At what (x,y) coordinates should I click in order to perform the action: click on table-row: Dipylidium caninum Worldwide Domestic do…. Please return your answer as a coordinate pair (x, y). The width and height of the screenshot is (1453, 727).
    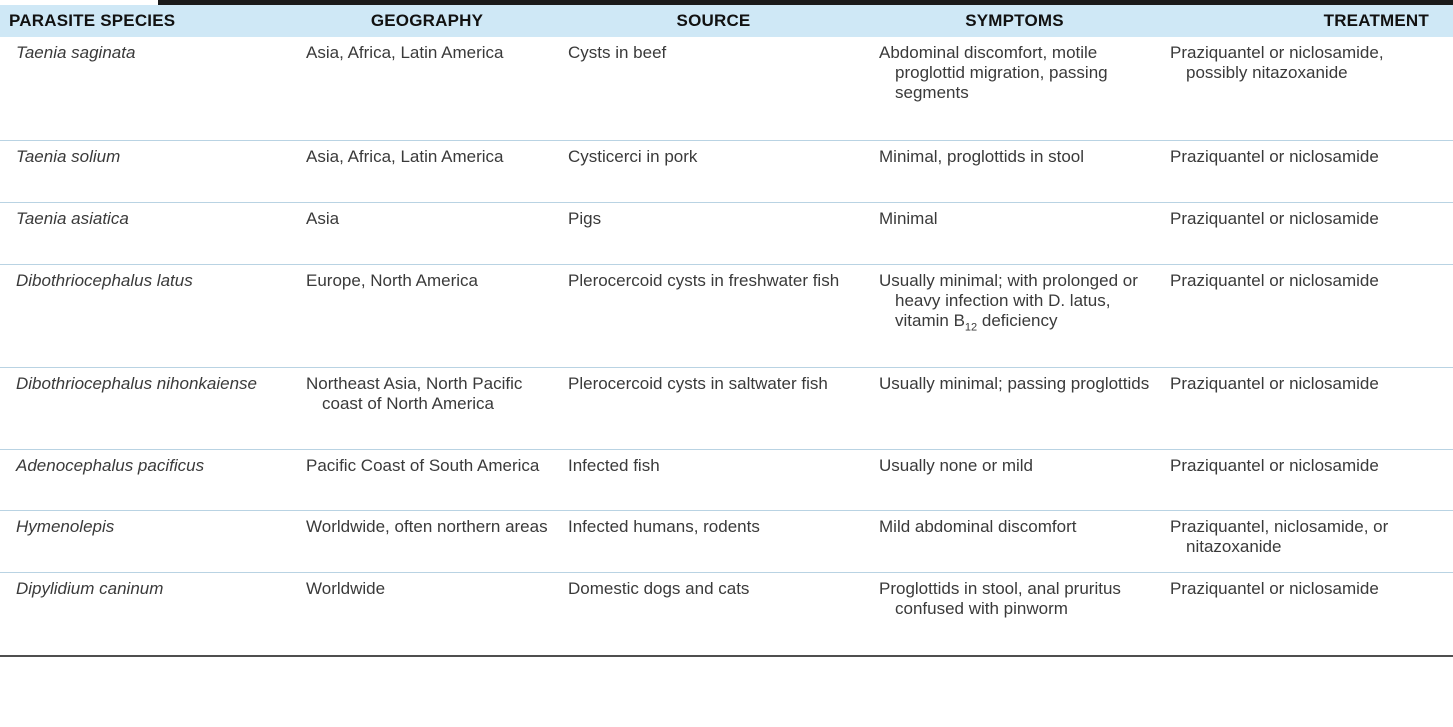
    Looking at the image, I should click on (726, 614).